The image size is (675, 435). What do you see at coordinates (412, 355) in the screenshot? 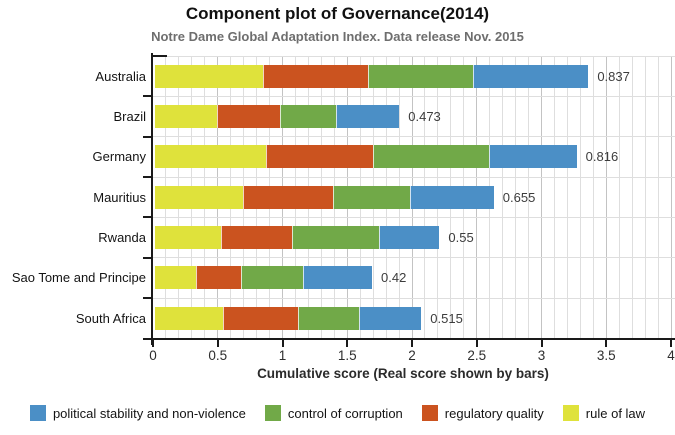
I see `x-tick-label: 2` at bounding box center [412, 355].